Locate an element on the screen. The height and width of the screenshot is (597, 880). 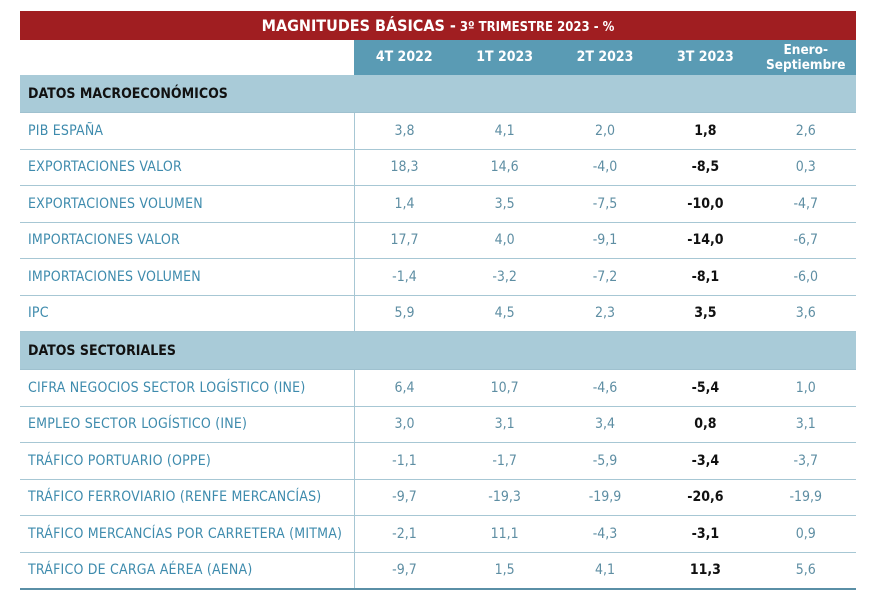
section-heading: DATOS SECTORIALES is located at coordinates (438, 350).